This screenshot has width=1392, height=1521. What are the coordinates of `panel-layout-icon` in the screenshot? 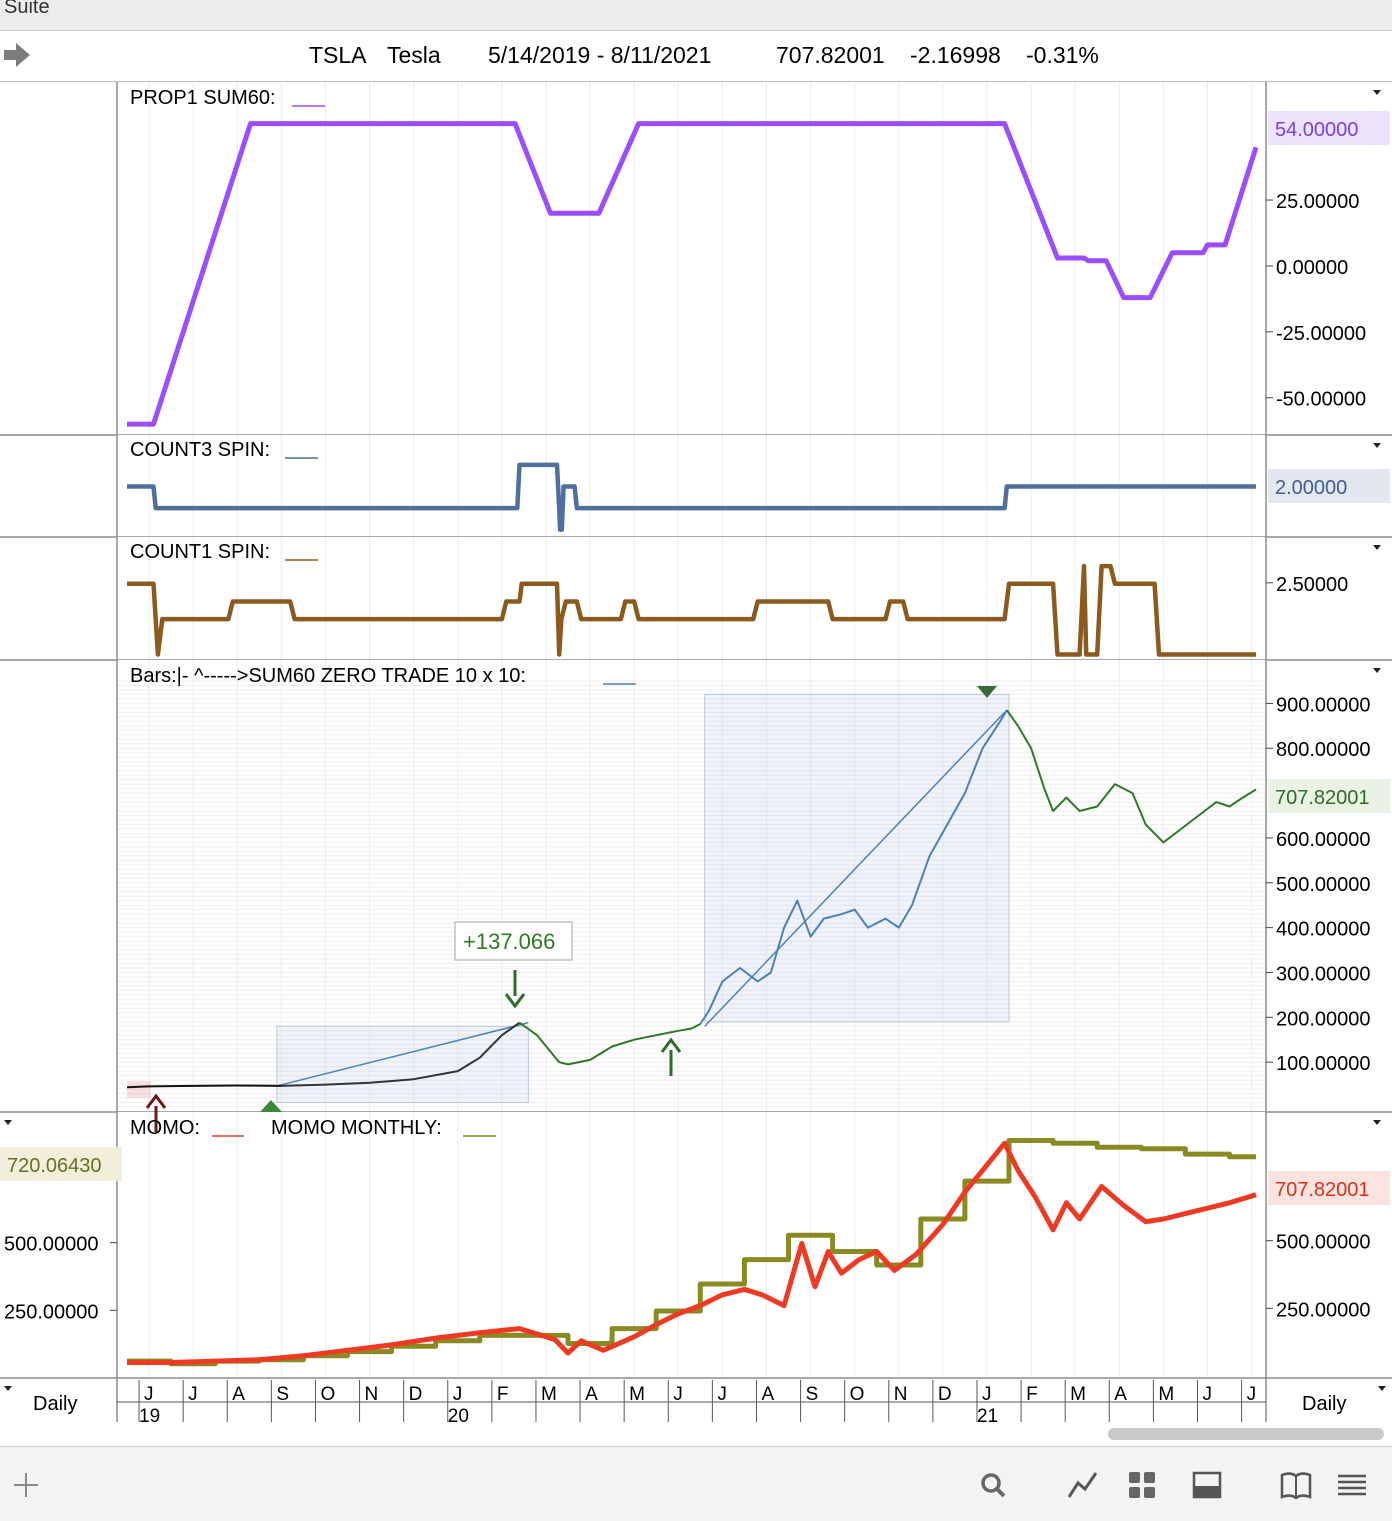 It's located at (1207, 1485).